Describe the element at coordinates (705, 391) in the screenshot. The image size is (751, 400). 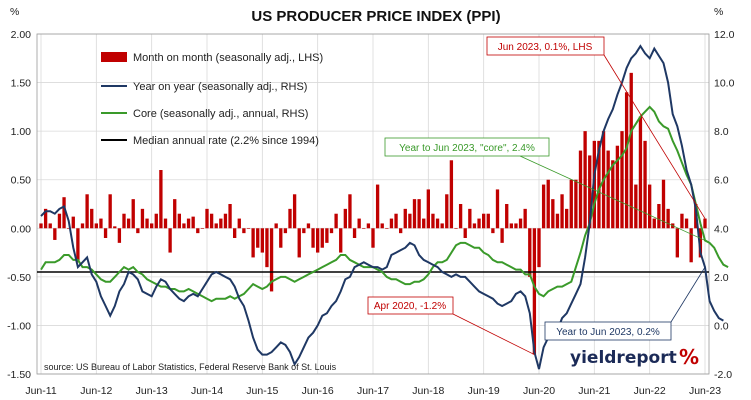
I see `x-axis-tick-label: Jun-23` at that location.